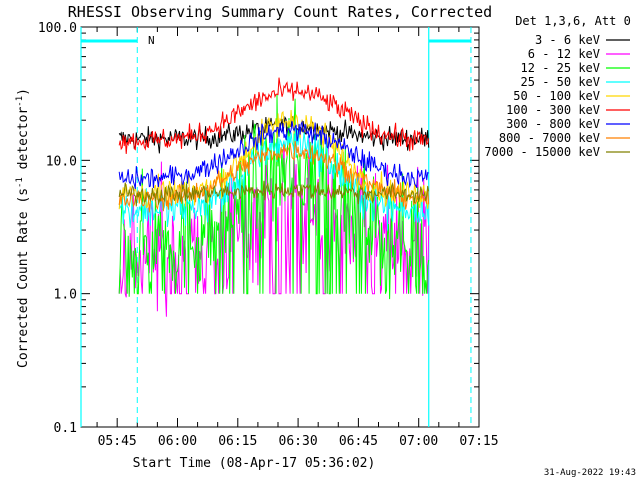 The width and height of the screenshot is (640, 480). What do you see at coordinates (254, 463) in the screenshot?
I see `x-axis-label: Start Time (08-Apr-17 05:36:02)` at bounding box center [254, 463].